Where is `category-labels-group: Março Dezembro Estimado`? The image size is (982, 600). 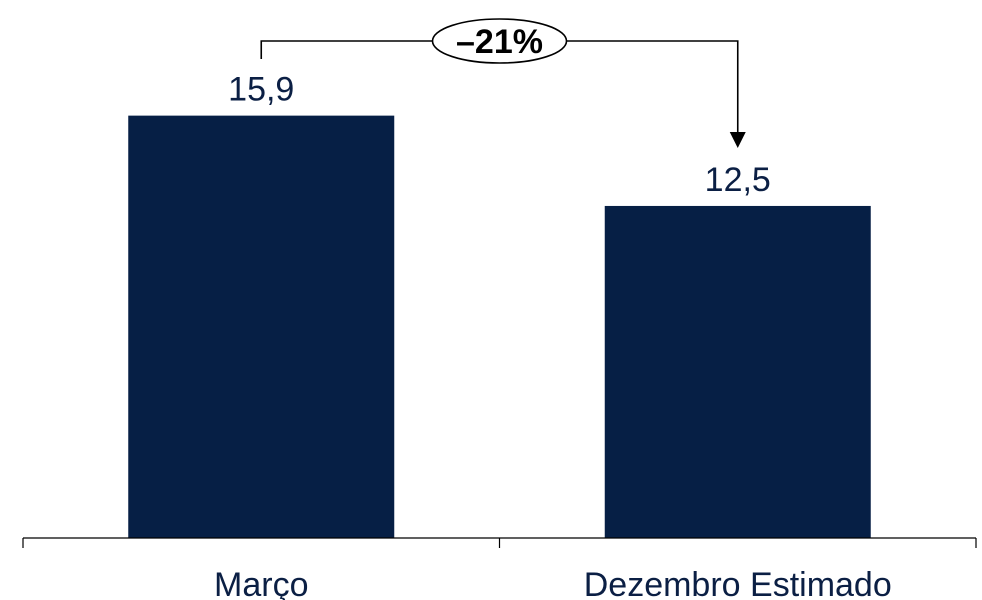
category-labels-group: Março Dezembro Estimado is located at coordinates (553, 583).